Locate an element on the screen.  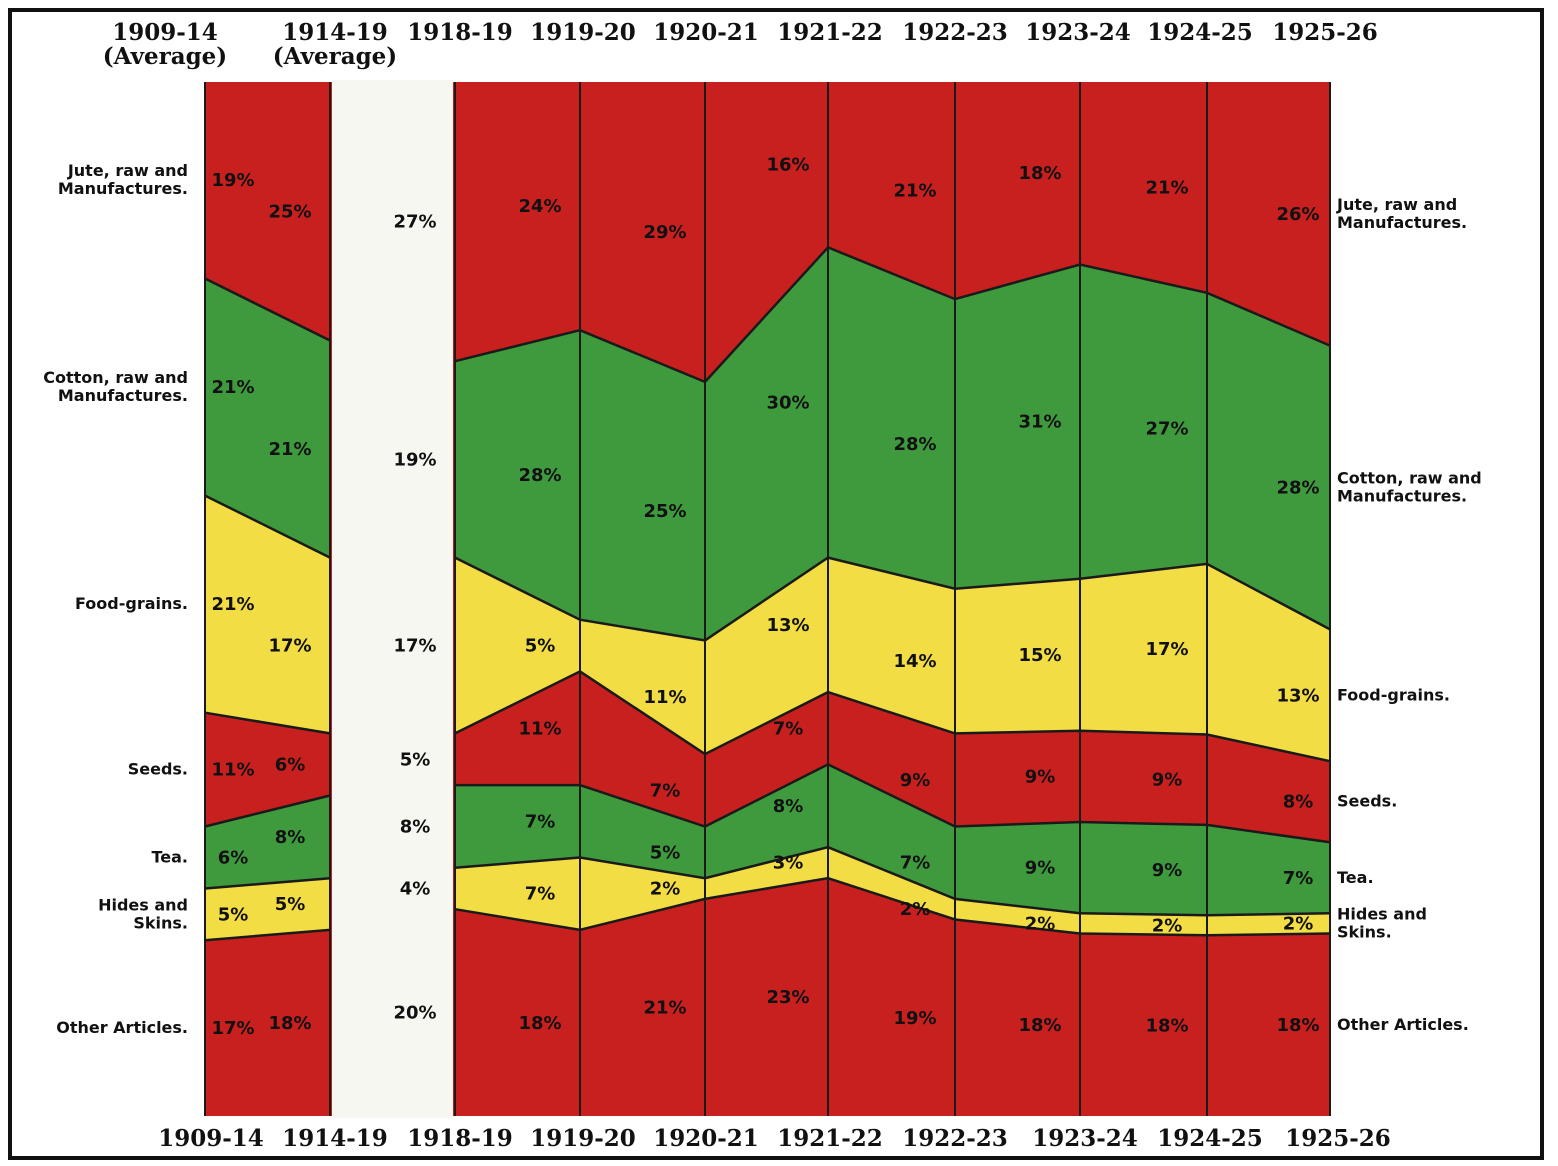
data-label-food-grains-1919-20: 5% is located at coordinates (540, 646).